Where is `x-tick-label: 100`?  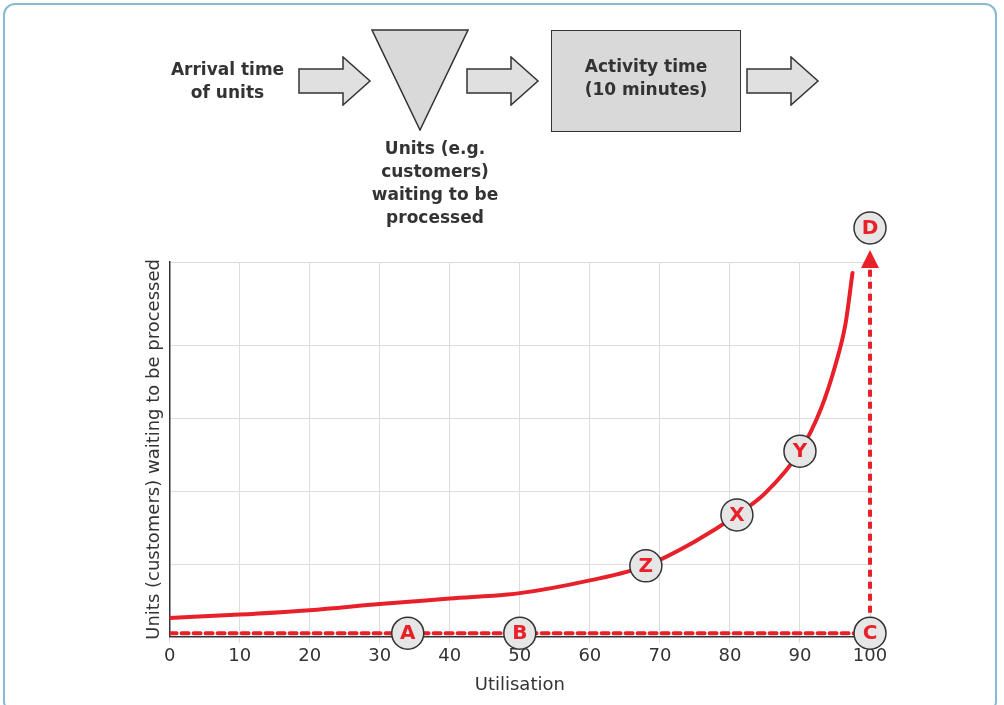
x-tick-label: 100 is located at coordinates (870, 655).